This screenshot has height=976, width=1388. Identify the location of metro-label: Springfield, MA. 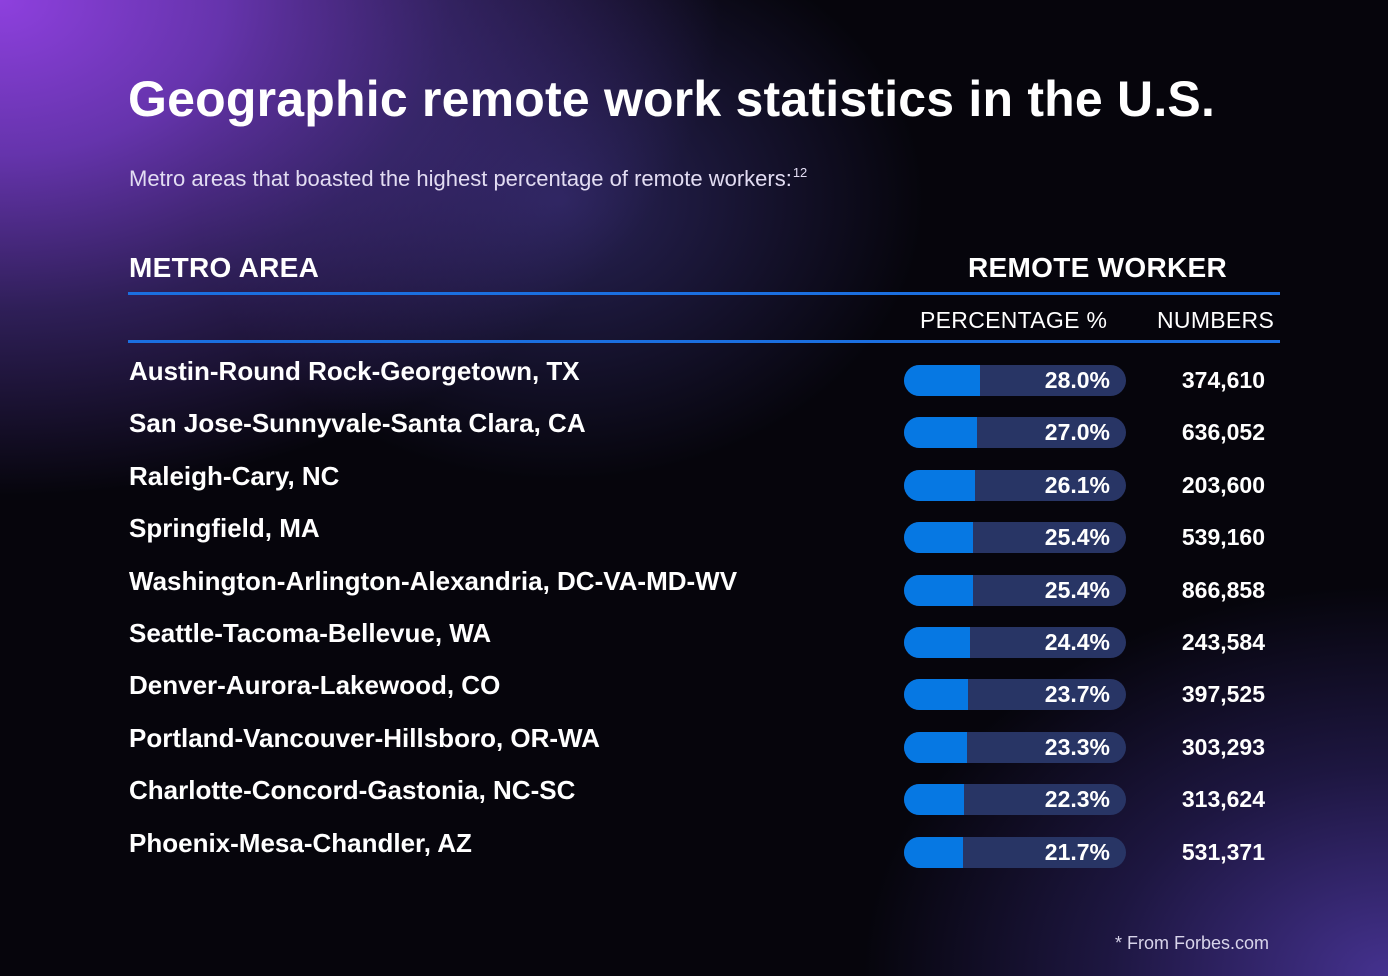
(224, 528).